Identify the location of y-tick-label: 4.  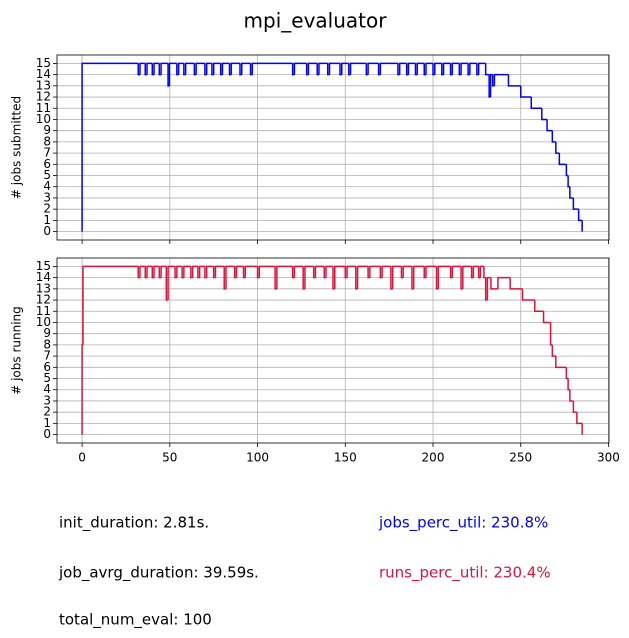
(47, 186).